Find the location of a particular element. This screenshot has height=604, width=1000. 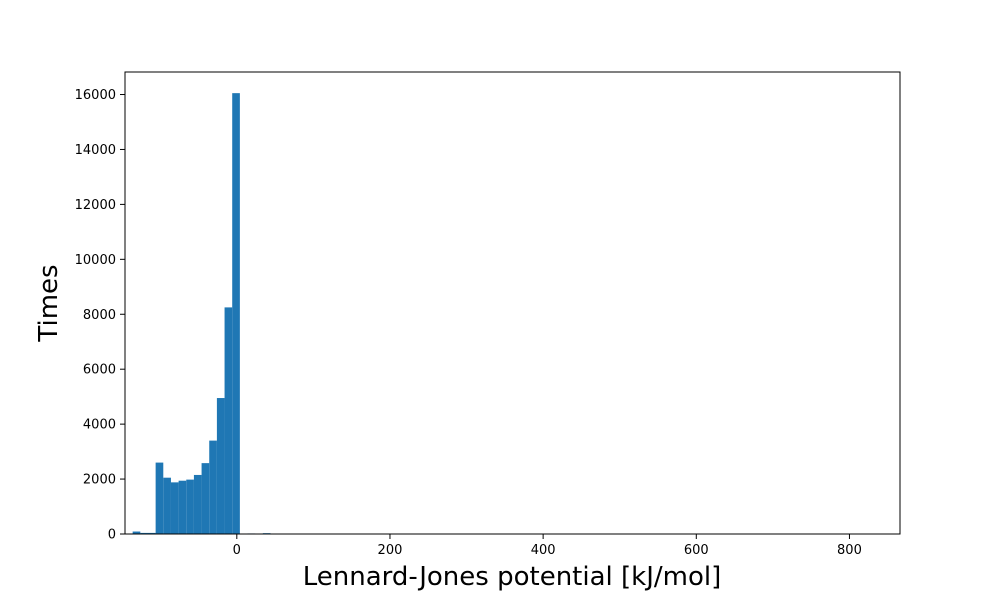

y-tick-label: 4000 is located at coordinates (99, 425).